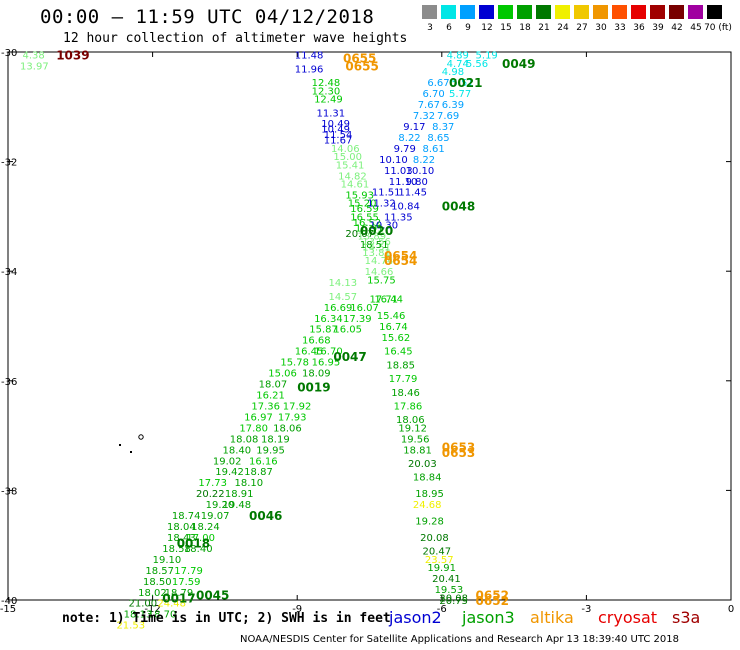  I want to click on wave-height-value: 17.00, so click(200, 538).